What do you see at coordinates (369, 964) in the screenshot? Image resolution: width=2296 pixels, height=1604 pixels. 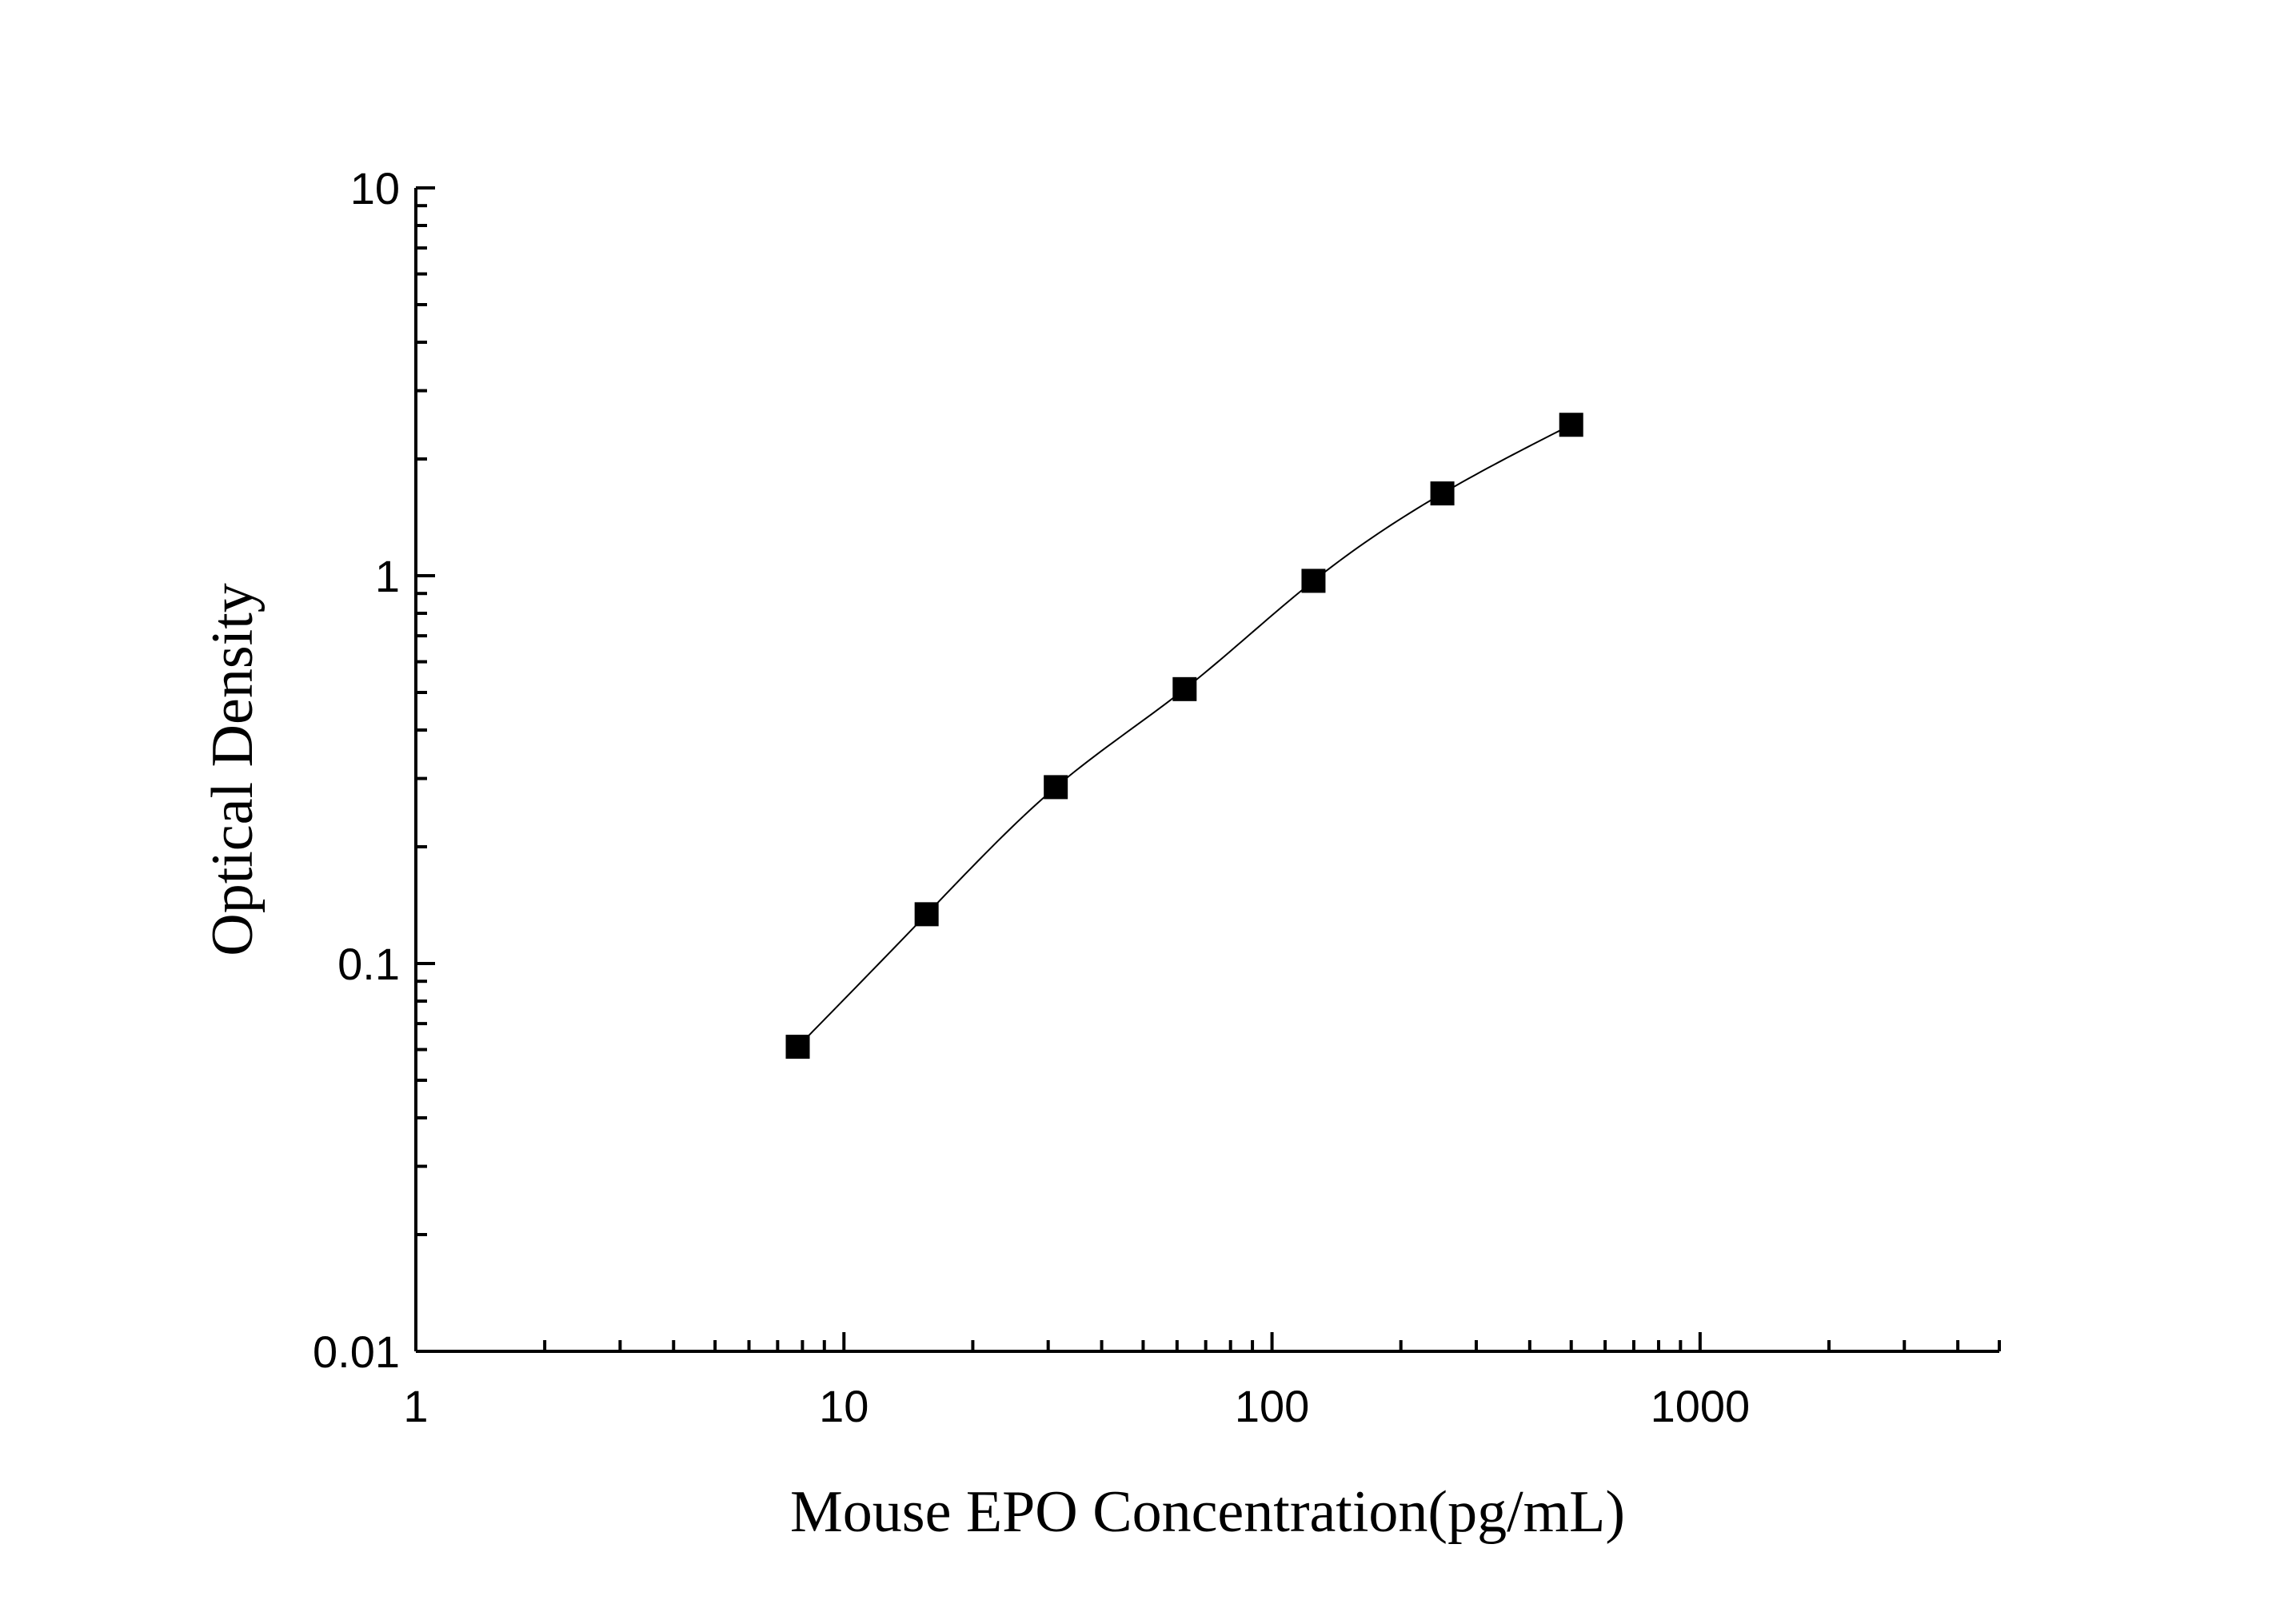 I see `y-tick-label: 0.1` at bounding box center [369, 964].